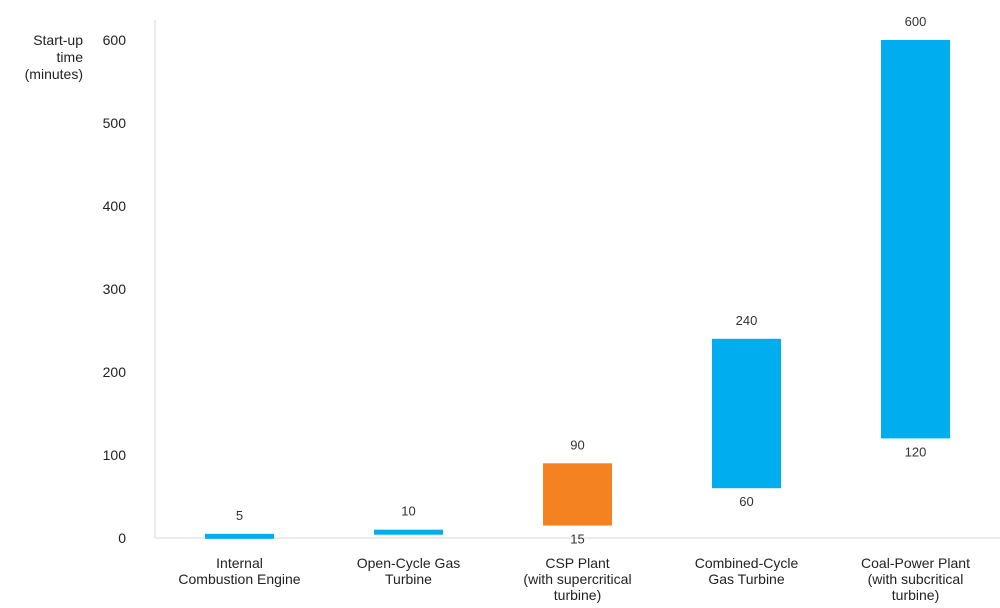 This screenshot has width=1000, height=608. Describe the element at coordinates (577, 563) in the screenshot. I see `x-category-label: CSP Plant` at that location.